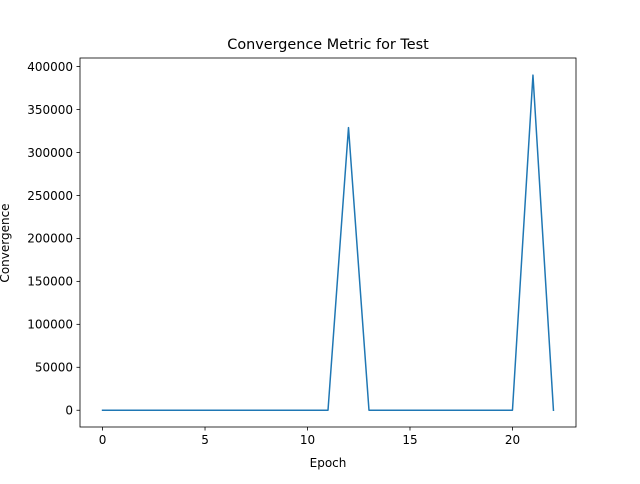 The image size is (640, 484). Describe the element at coordinates (512, 440) in the screenshot. I see `x-tick-label-20: 20` at that location.